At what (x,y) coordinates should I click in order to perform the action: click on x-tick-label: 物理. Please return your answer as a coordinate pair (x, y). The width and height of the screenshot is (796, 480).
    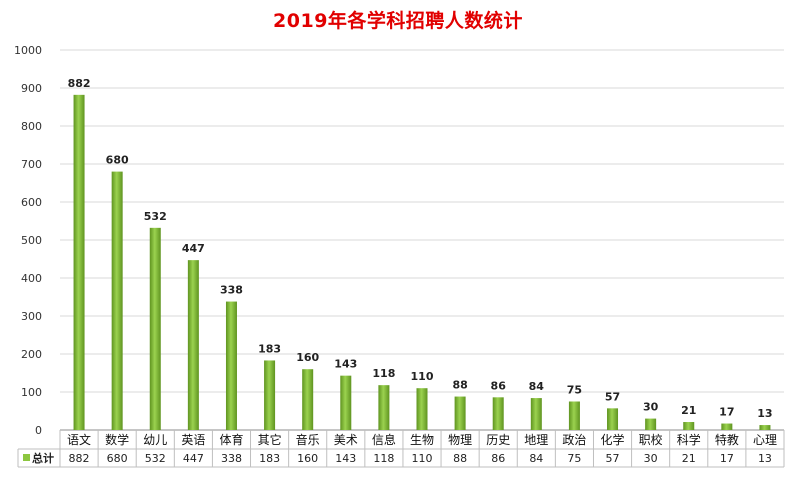
    Looking at the image, I should click on (460, 440).